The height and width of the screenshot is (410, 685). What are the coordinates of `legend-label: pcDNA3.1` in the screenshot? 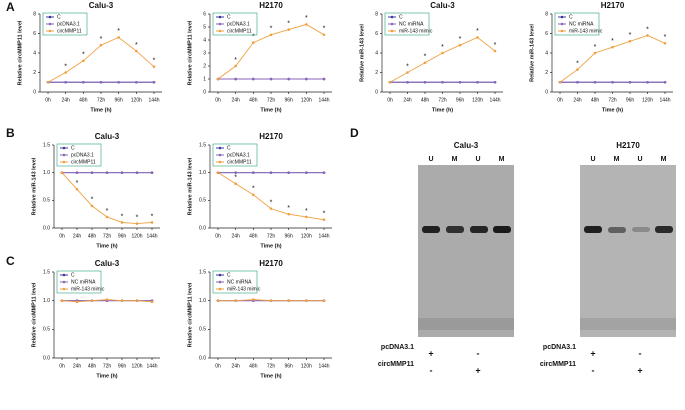 It's located at (238, 155).